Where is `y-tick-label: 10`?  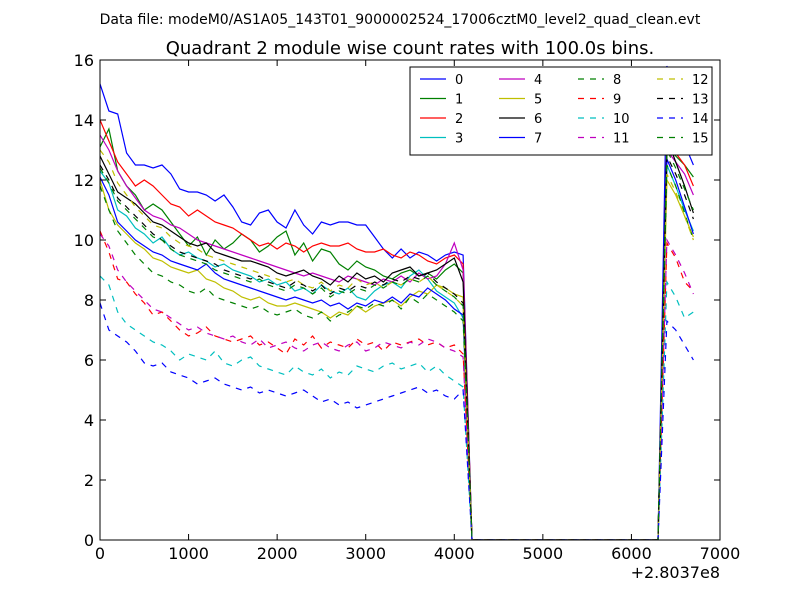 y-tick-label: 10 is located at coordinates (84, 240).